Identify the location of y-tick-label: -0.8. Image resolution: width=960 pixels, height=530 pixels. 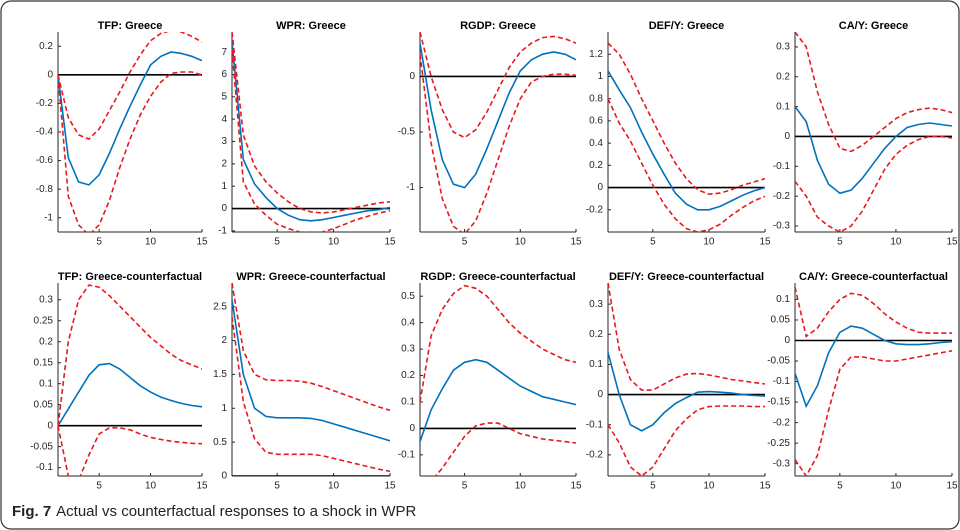
(45, 189).